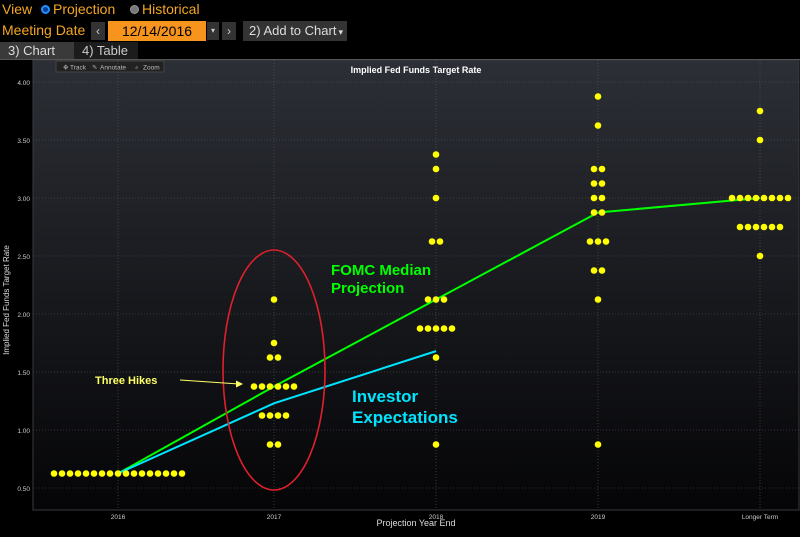 This screenshot has width=800, height=537. I want to click on track-tool: Track, so click(78, 68).